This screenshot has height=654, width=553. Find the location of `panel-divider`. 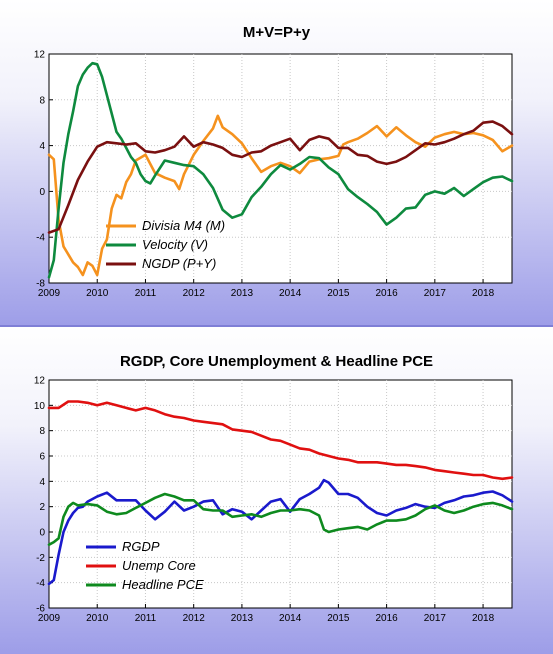

panel-divider is located at coordinates (276, 326).